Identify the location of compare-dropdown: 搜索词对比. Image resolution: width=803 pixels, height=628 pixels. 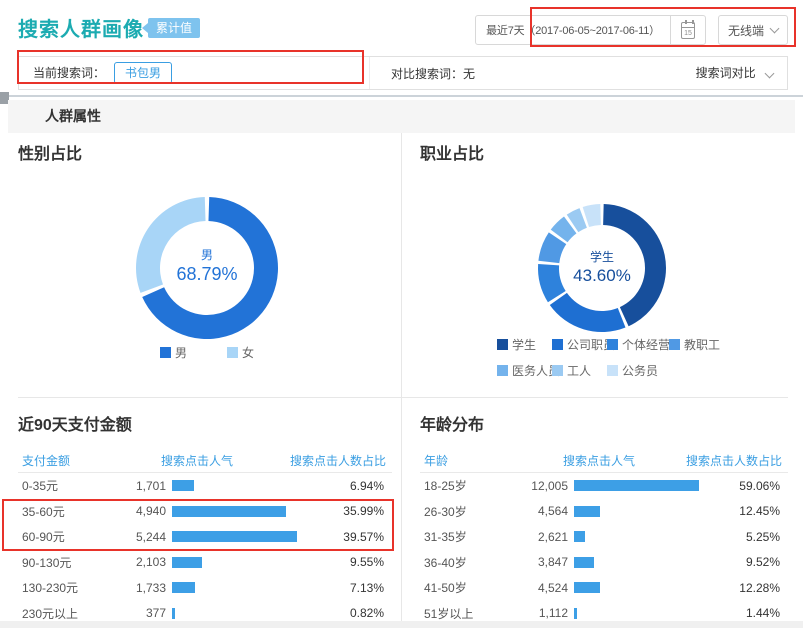
(735, 73).